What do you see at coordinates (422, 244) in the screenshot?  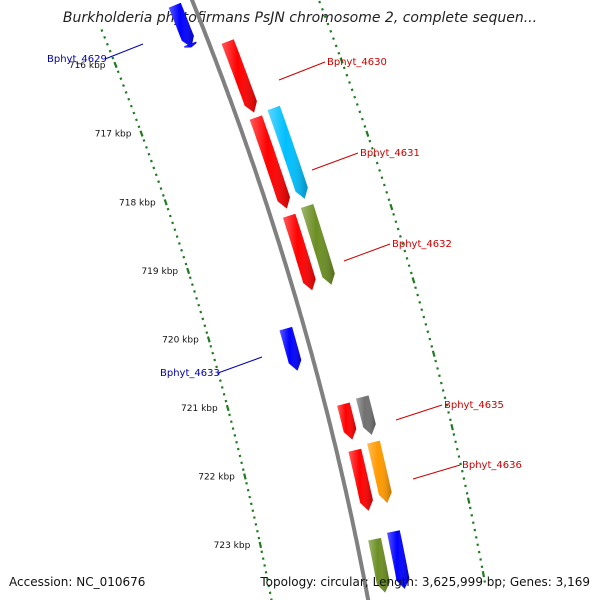 I see `gene-label-g-4632: Bphyt_4632` at bounding box center [422, 244].